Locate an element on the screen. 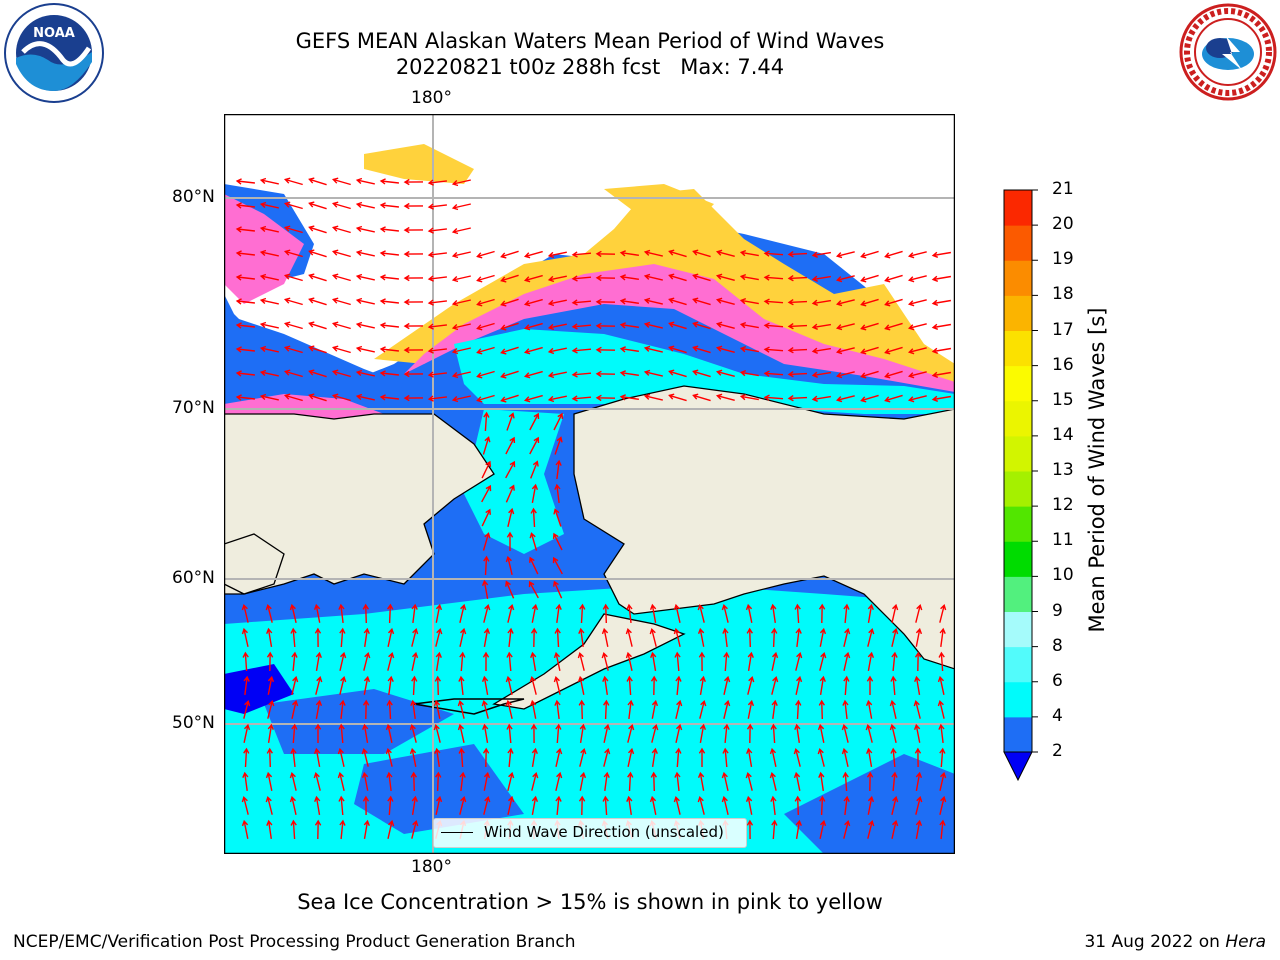  land-siberia is located at coordinates (359, 504).